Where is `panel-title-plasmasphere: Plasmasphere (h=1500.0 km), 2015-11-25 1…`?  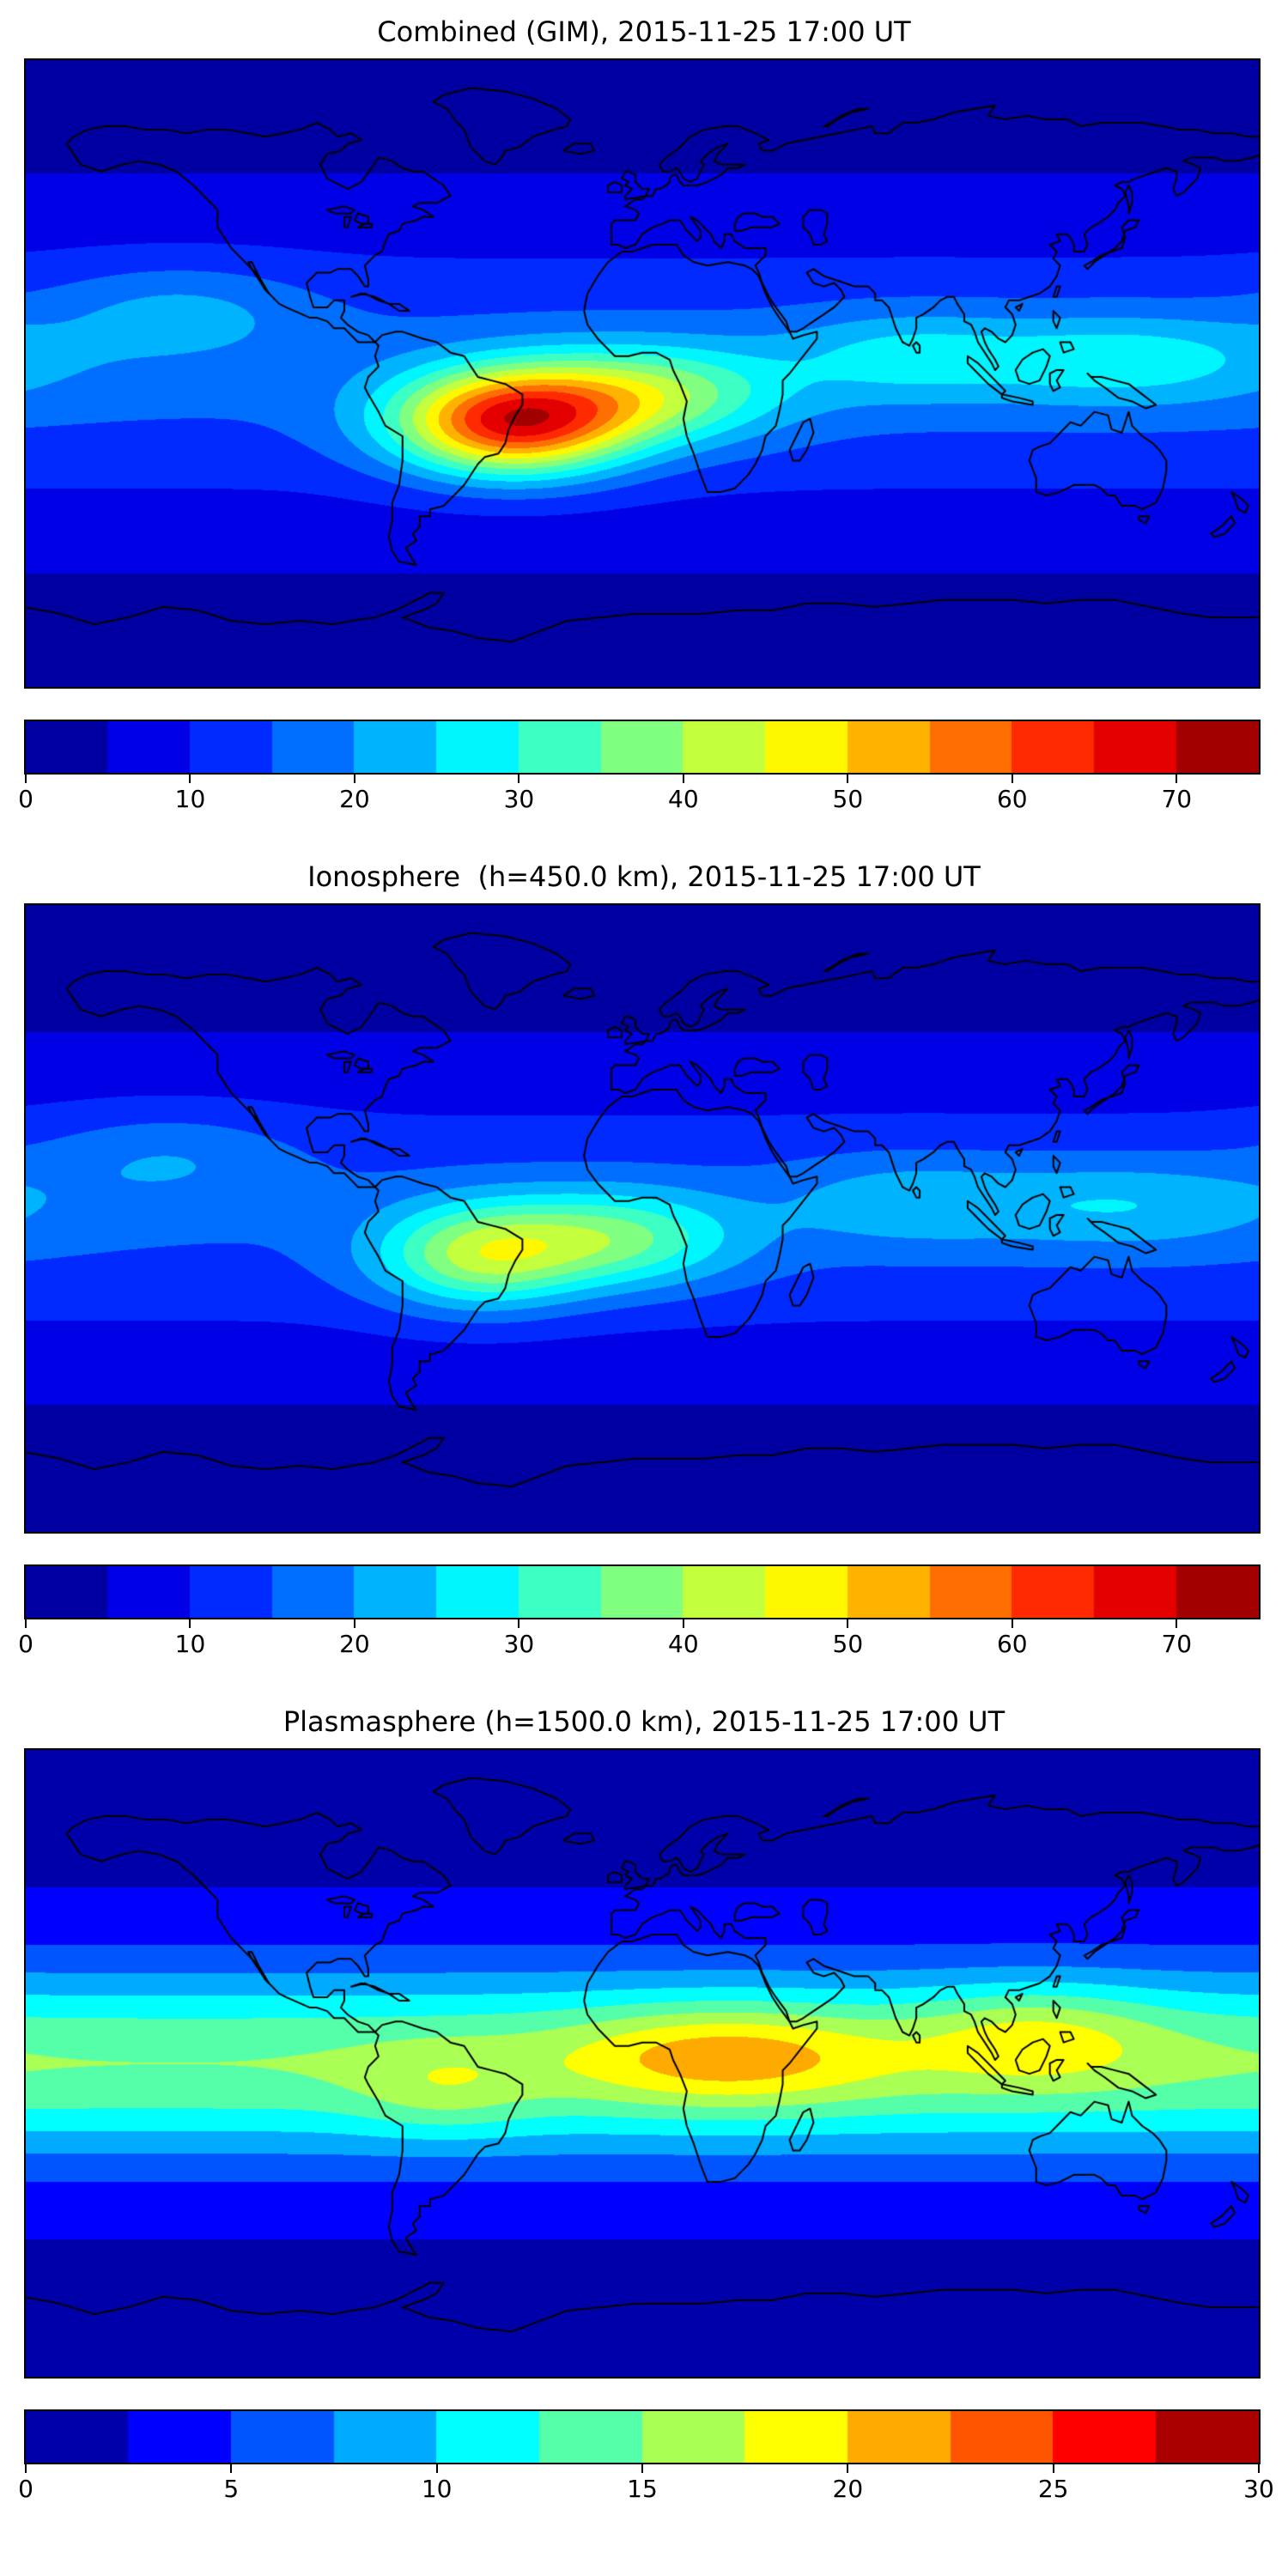 panel-title-plasmasphere: Plasmasphere (h=1500.0 km), 2015-11-25 1… is located at coordinates (644, 1722).